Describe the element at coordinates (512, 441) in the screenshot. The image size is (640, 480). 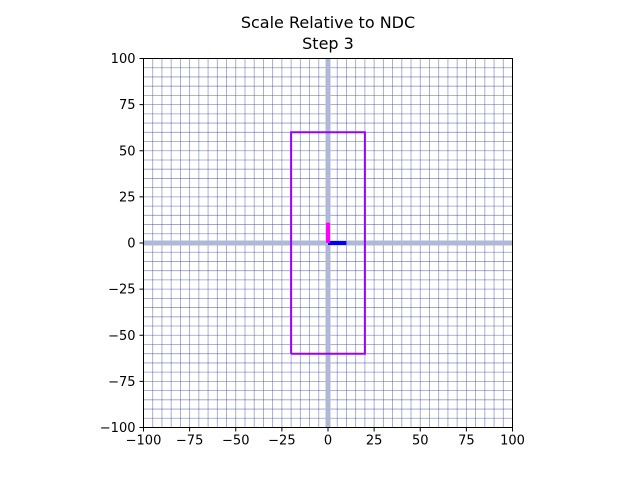
I see `x-tick-label: 100` at that location.